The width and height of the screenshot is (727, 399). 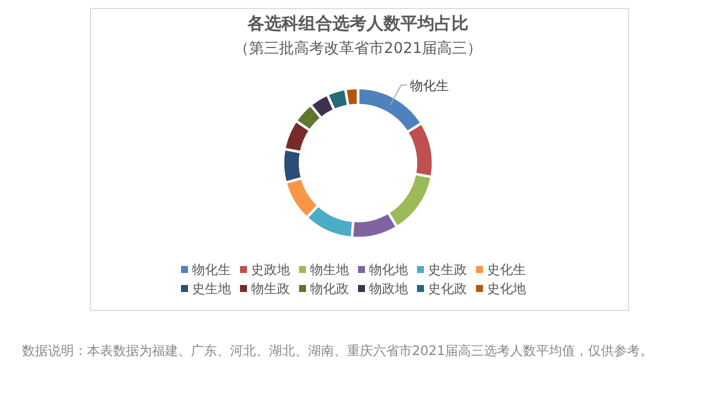 What do you see at coordinates (270, 270) in the screenshot?
I see `legend-label: 史政地` at bounding box center [270, 270].